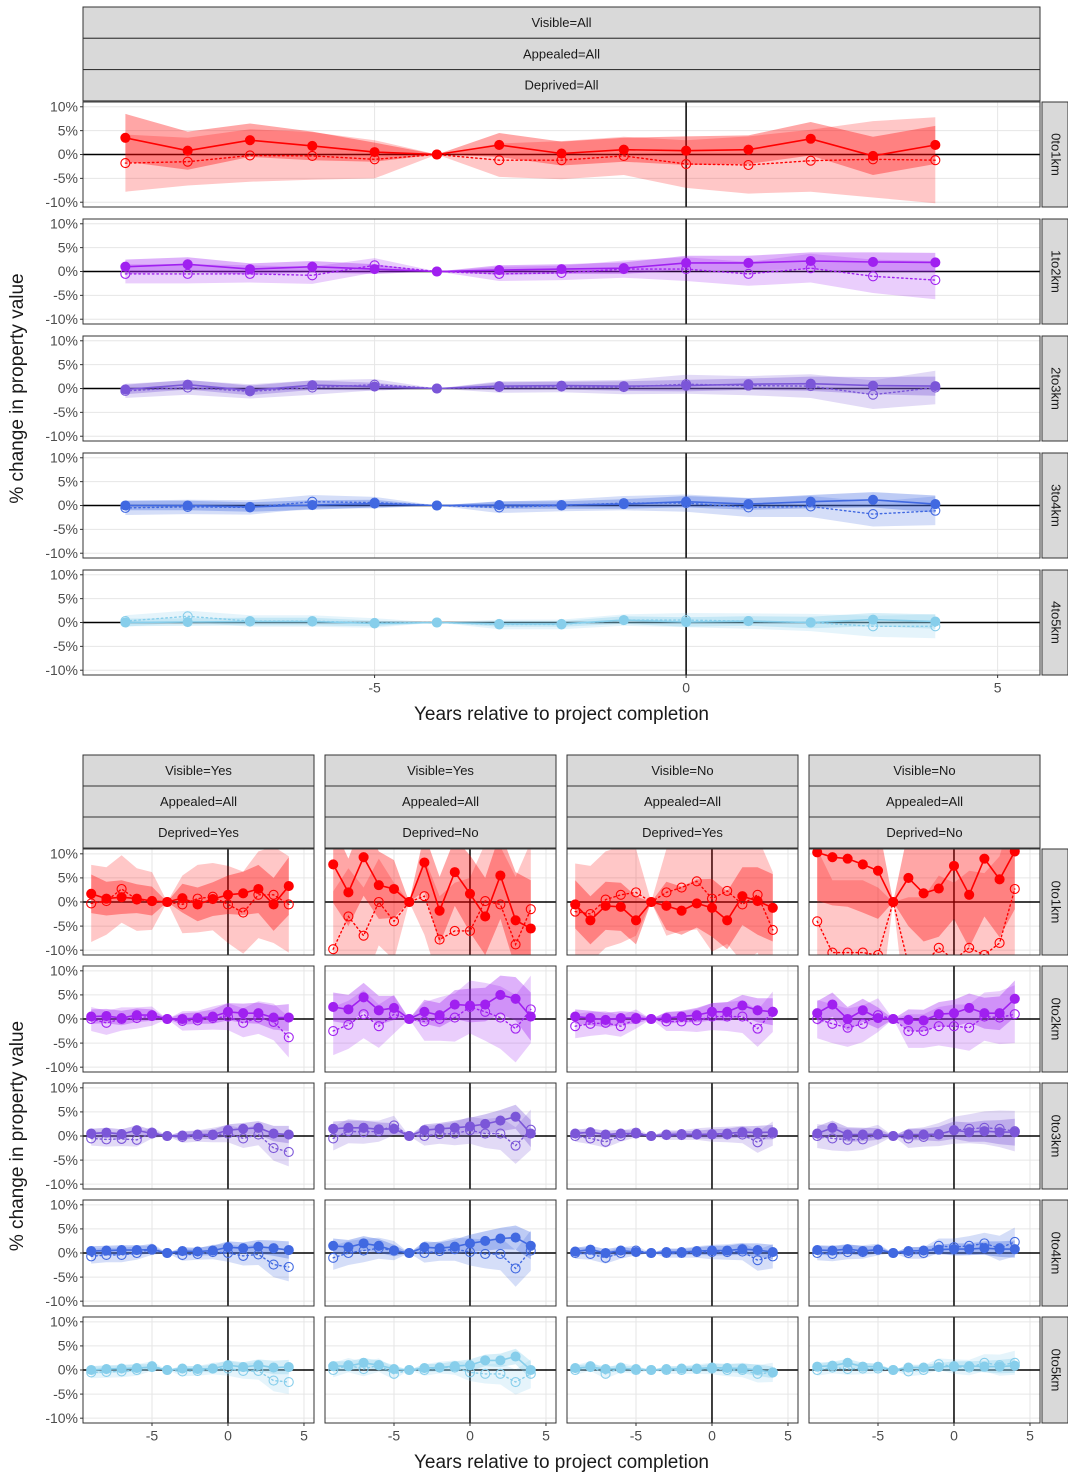  What do you see at coordinates (924, 832) in the screenshot?
I see `facet-strip` at bounding box center [924, 832].